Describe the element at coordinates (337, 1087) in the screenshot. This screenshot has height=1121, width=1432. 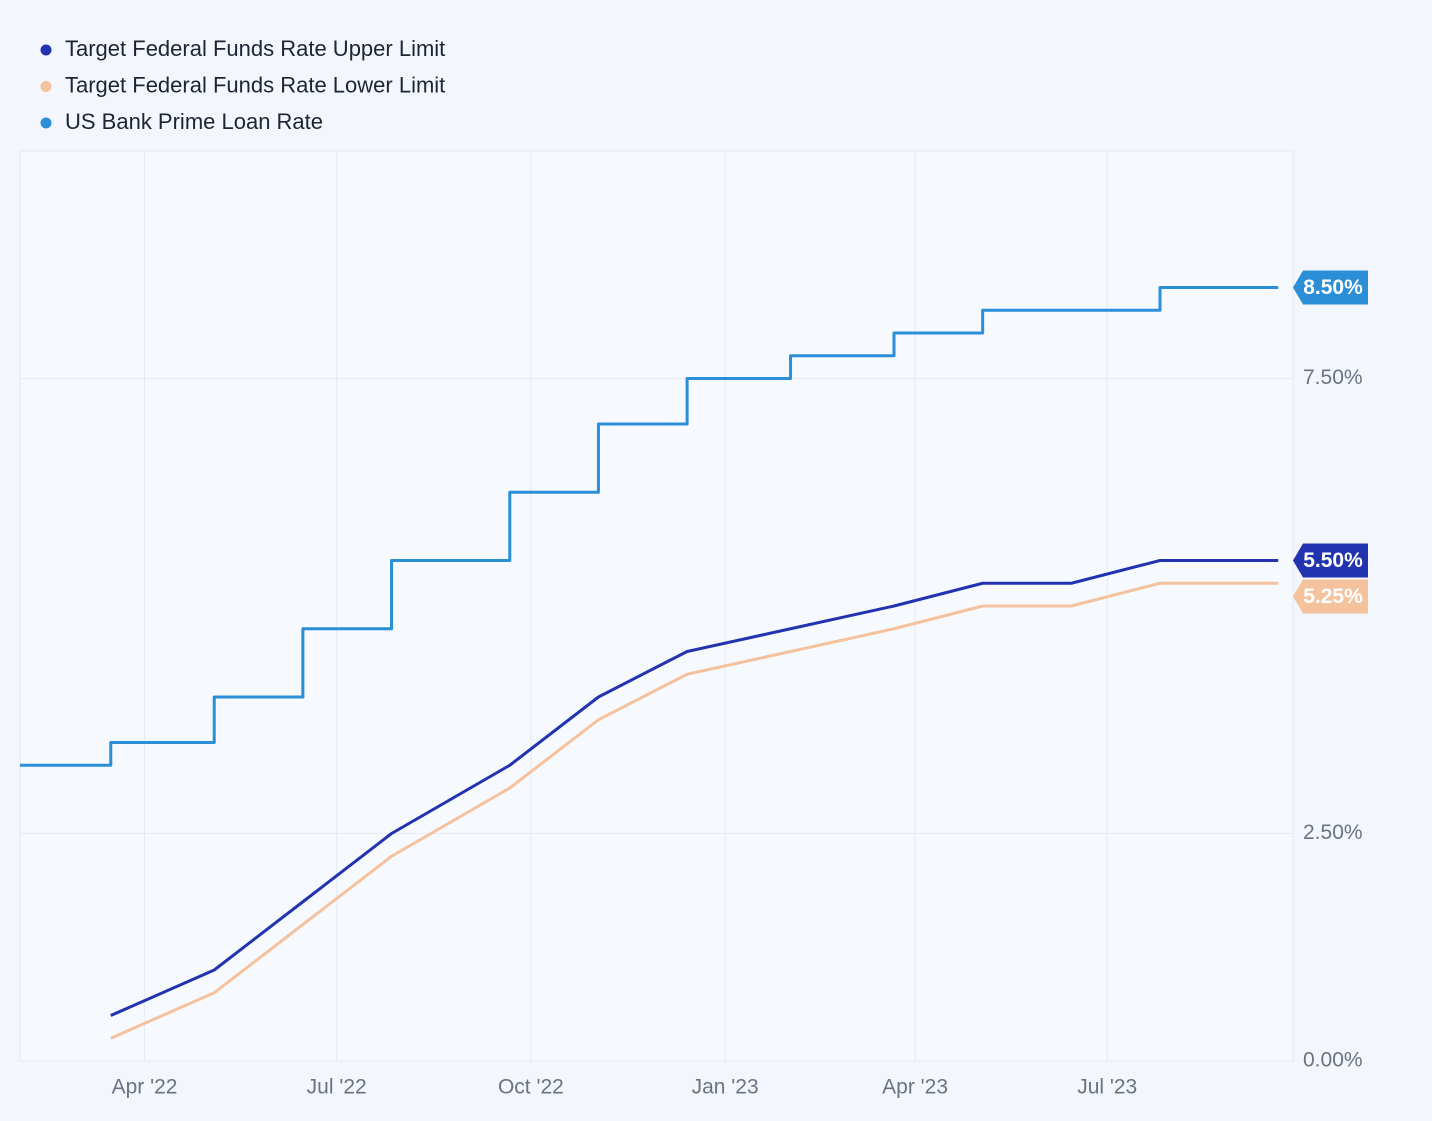
I see `x-tick-label: Jul '22` at that location.